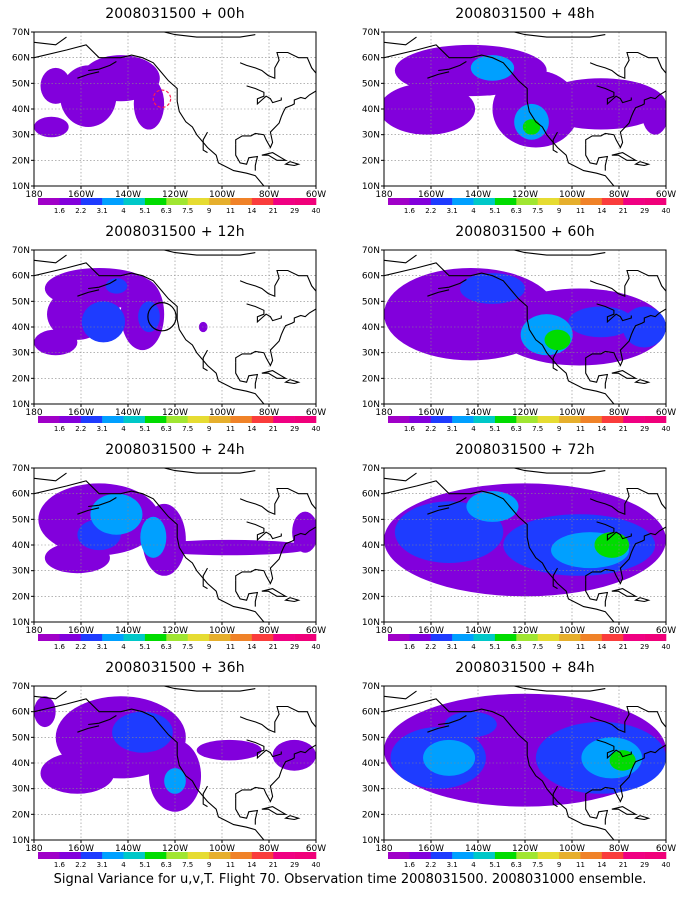  Describe the element at coordinates (371, 33) in the screenshot. I see `y-tick-label: 70N` at that location.